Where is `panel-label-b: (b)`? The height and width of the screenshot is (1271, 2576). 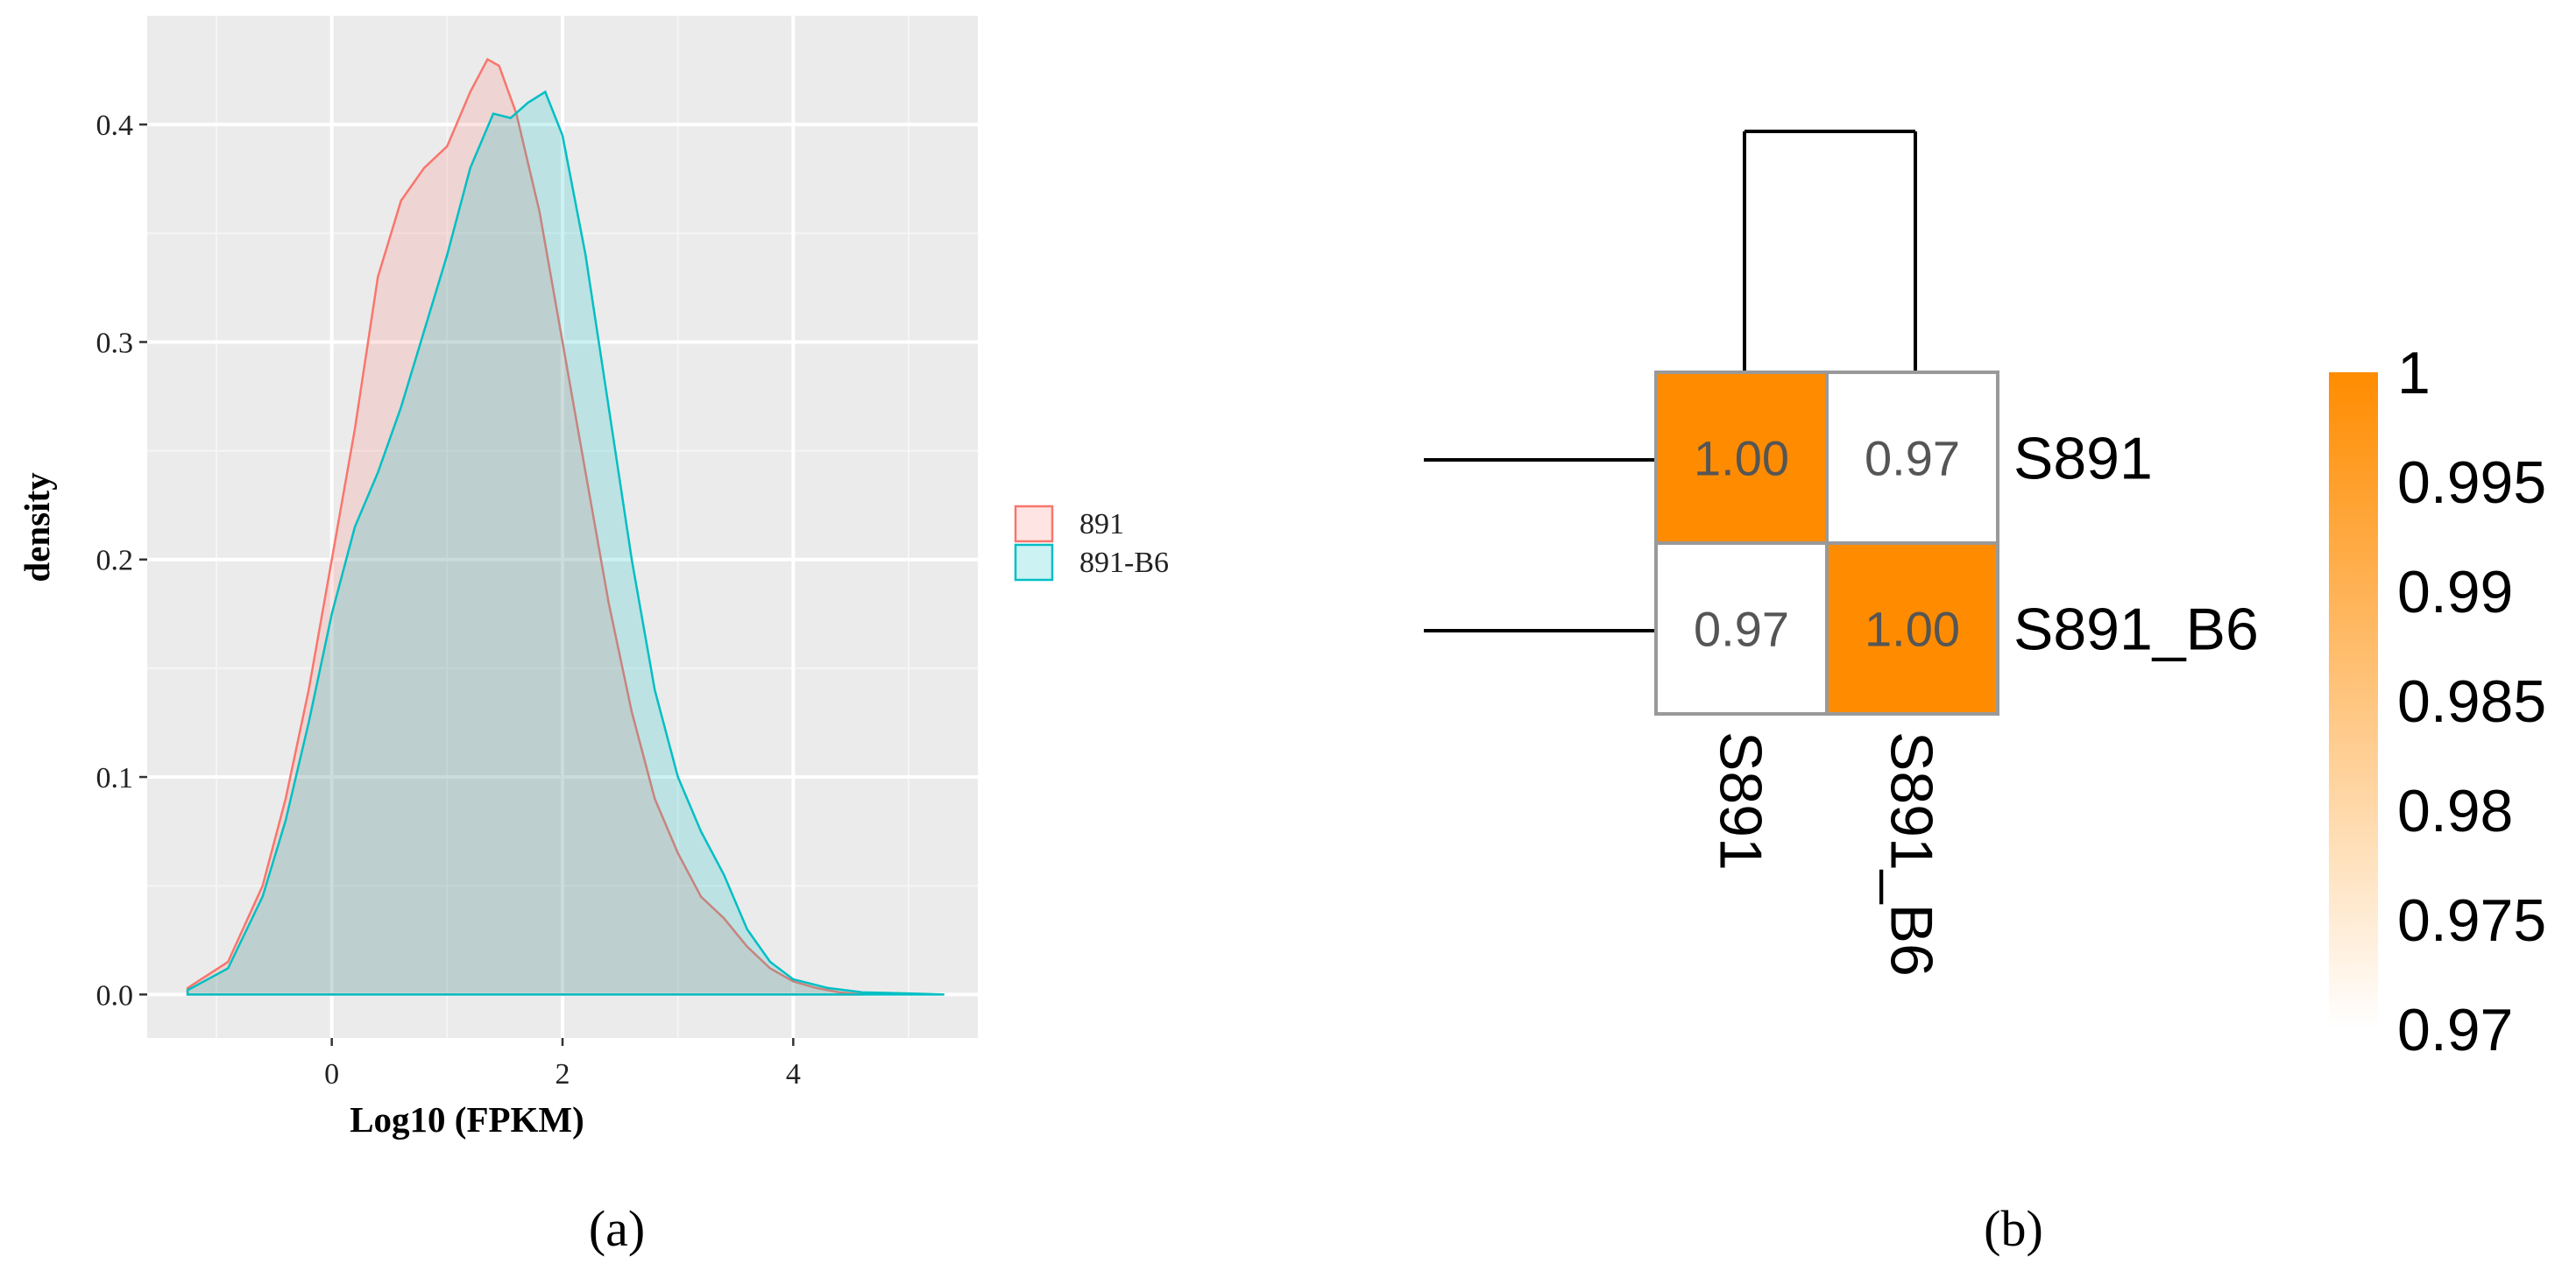 panel-label-b: (b) is located at coordinates (2013, 1228).